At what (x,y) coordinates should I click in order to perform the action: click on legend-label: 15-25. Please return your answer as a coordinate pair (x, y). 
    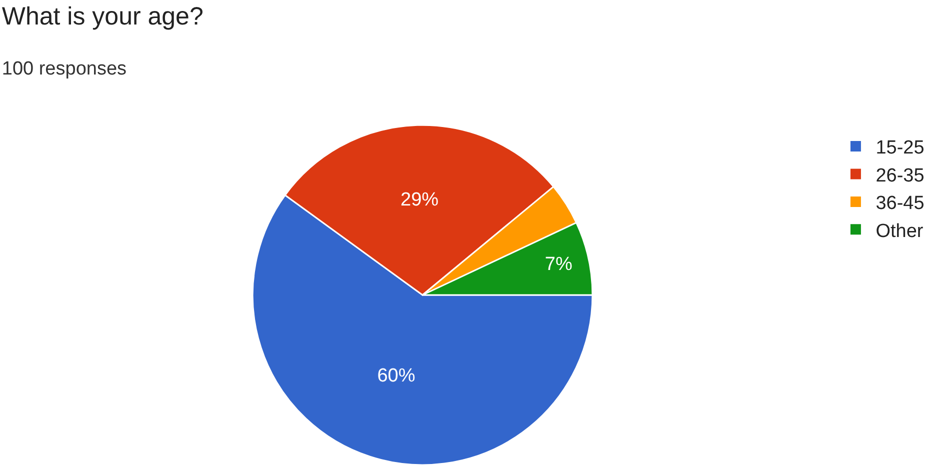
    Looking at the image, I should click on (900, 148).